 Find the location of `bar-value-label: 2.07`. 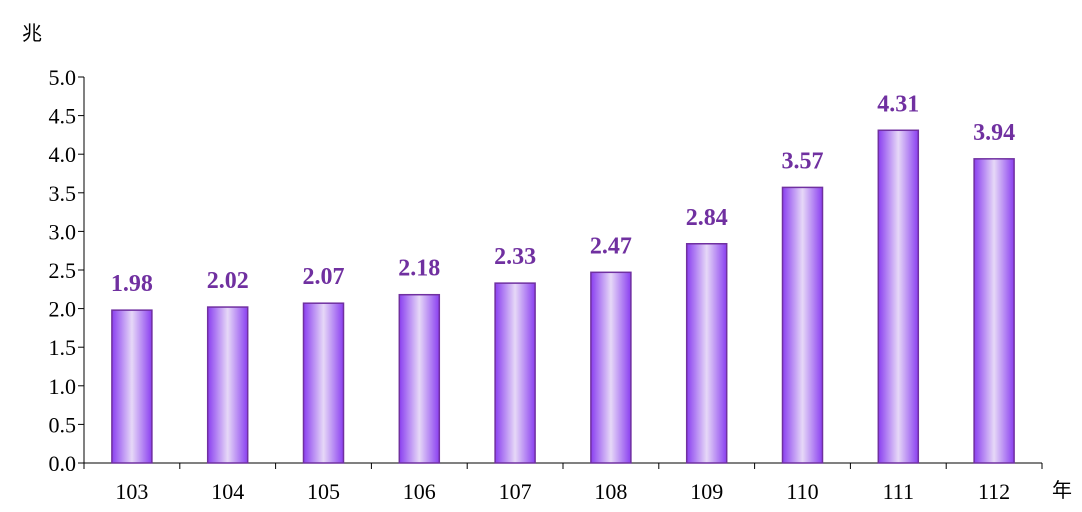

bar-value-label: 2.07 is located at coordinates (324, 277).